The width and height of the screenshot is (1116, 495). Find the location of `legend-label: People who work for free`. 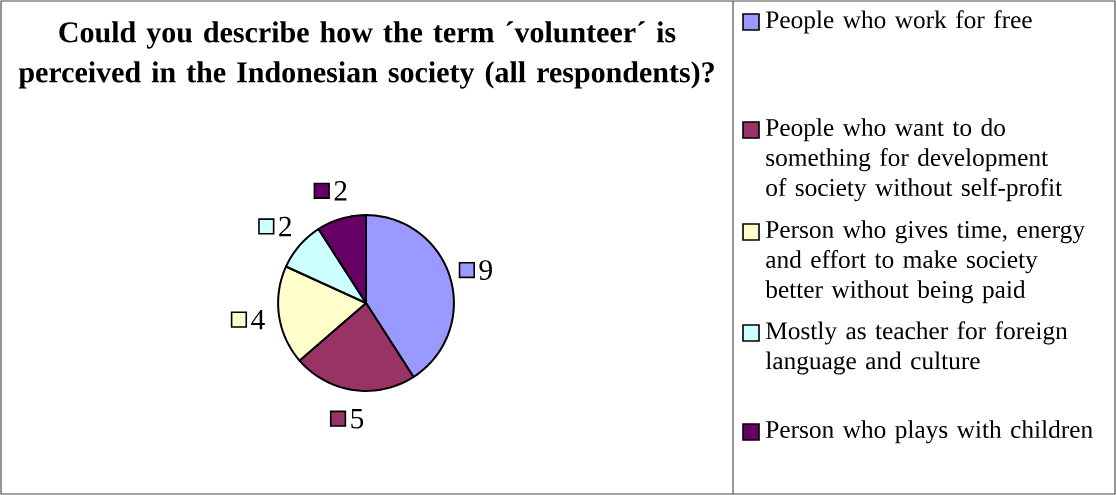

legend-label: People who work for free is located at coordinates (899, 22).